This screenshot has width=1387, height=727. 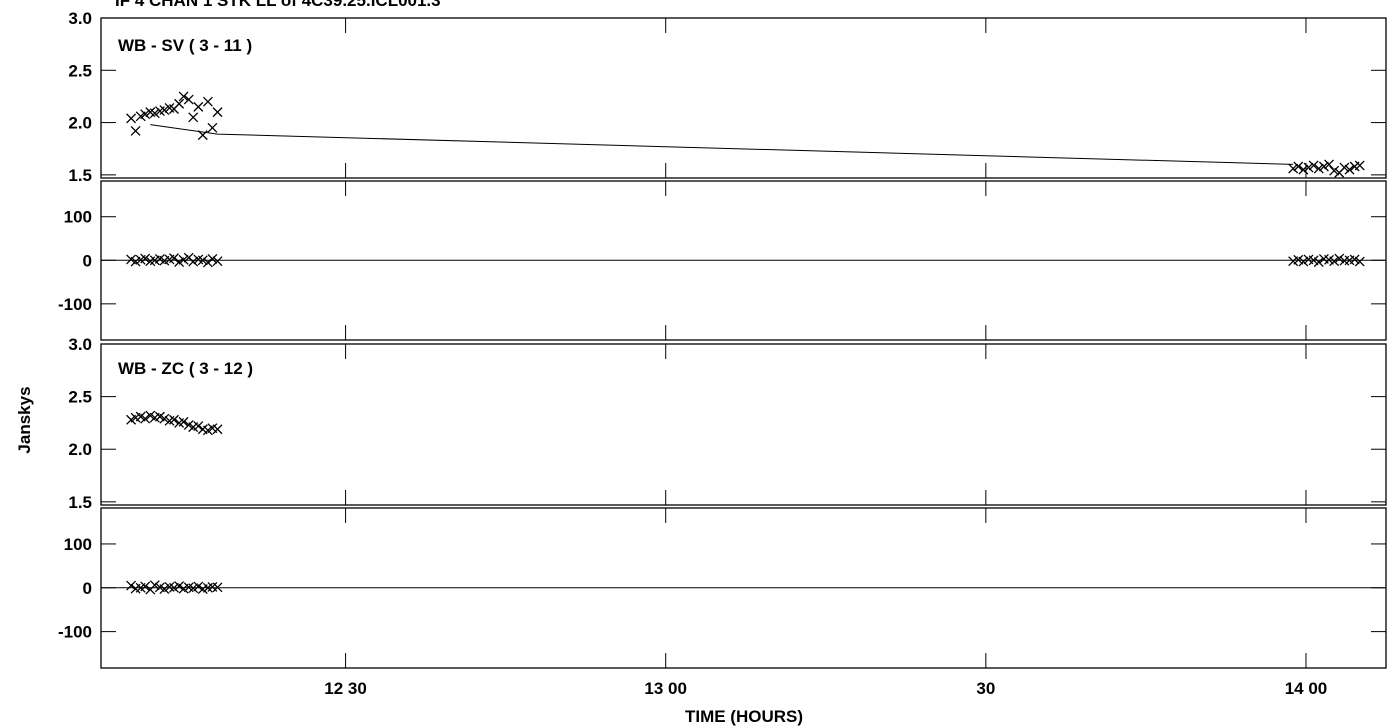 I want to click on chart-title: IF 4 CHAN 1 STK LL of 4C39.25.ICL001.3, so click(x=278, y=5).